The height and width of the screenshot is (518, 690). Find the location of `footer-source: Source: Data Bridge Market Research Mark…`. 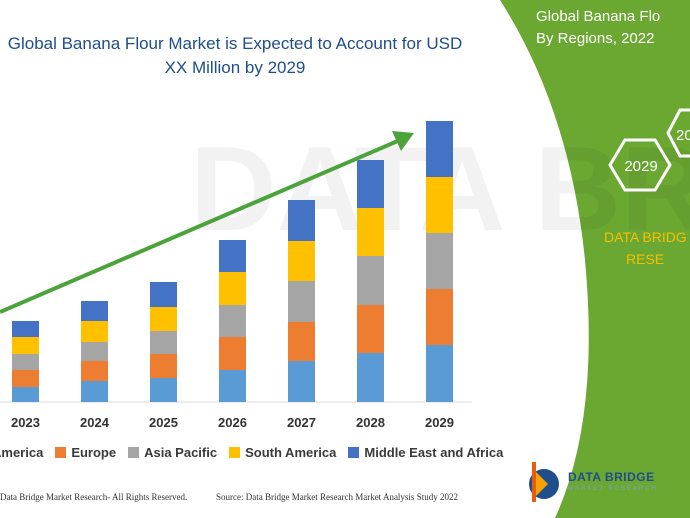

footer-source: Source: Data Bridge Market Research Mark… is located at coordinates (337, 497).